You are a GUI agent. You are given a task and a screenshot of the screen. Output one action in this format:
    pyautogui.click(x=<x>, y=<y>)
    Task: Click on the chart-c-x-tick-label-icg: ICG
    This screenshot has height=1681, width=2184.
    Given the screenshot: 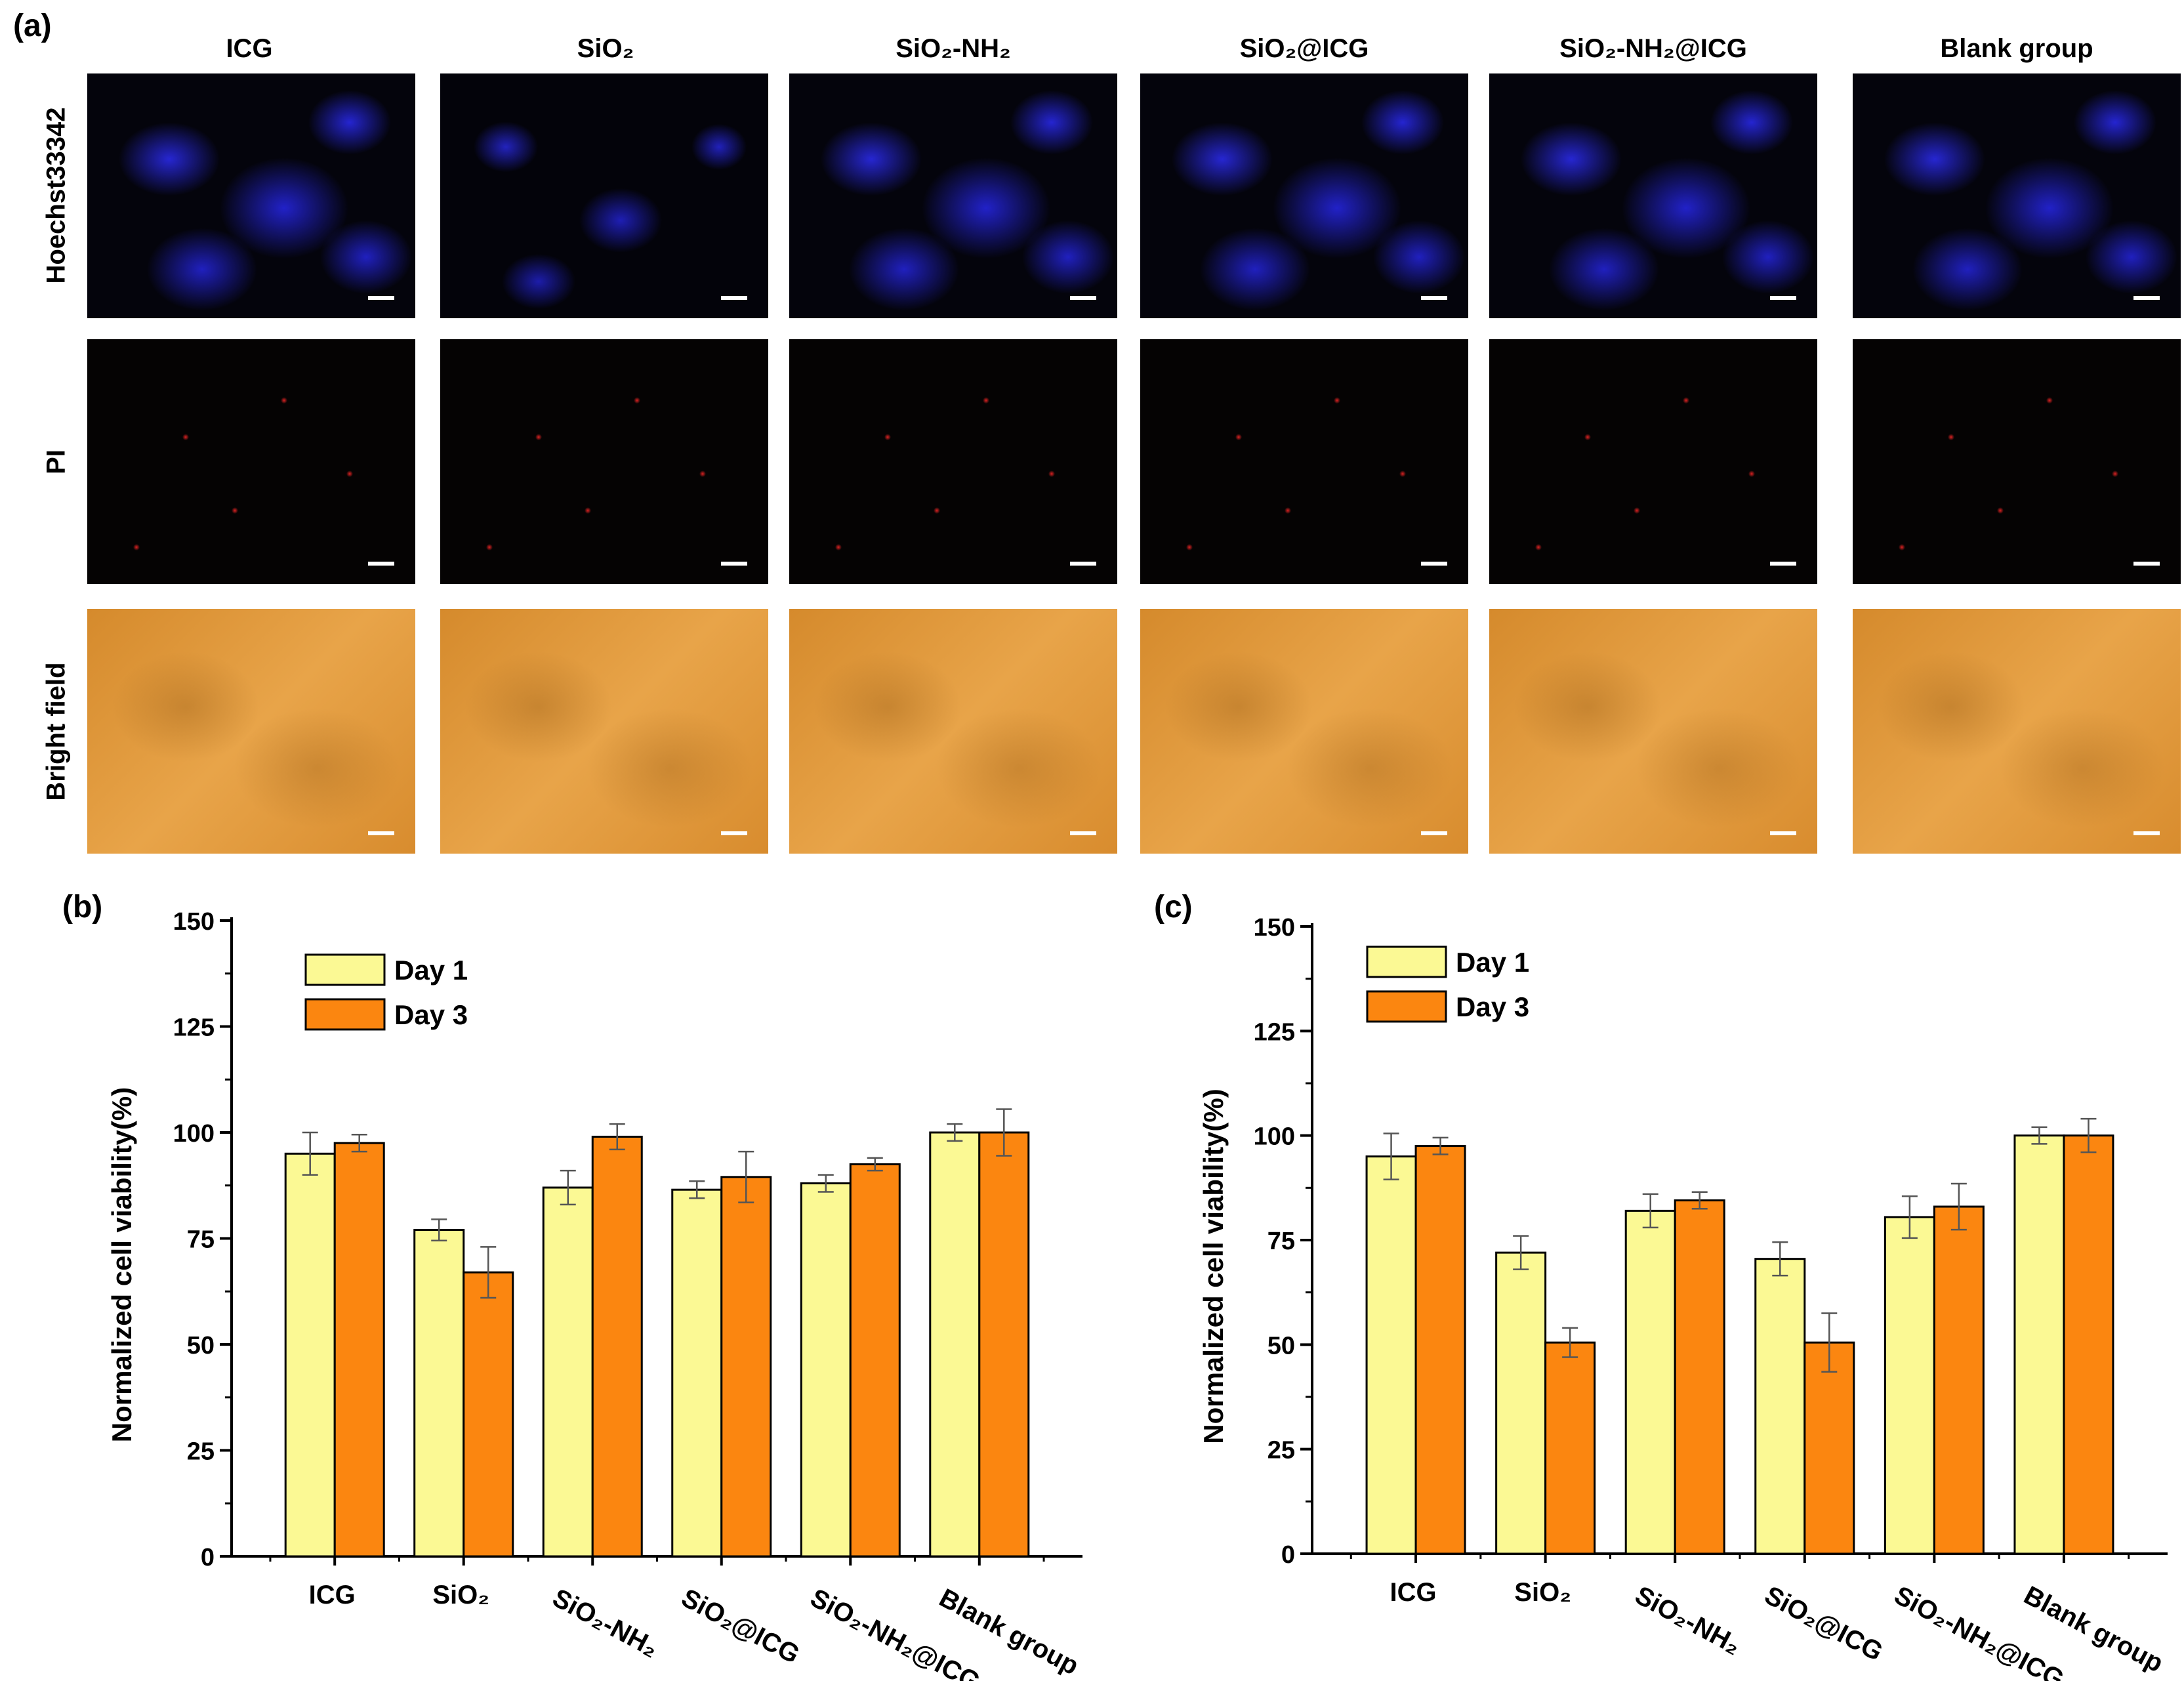 What is the action you would take?
    pyautogui.click(x=1413, y=1592)
    